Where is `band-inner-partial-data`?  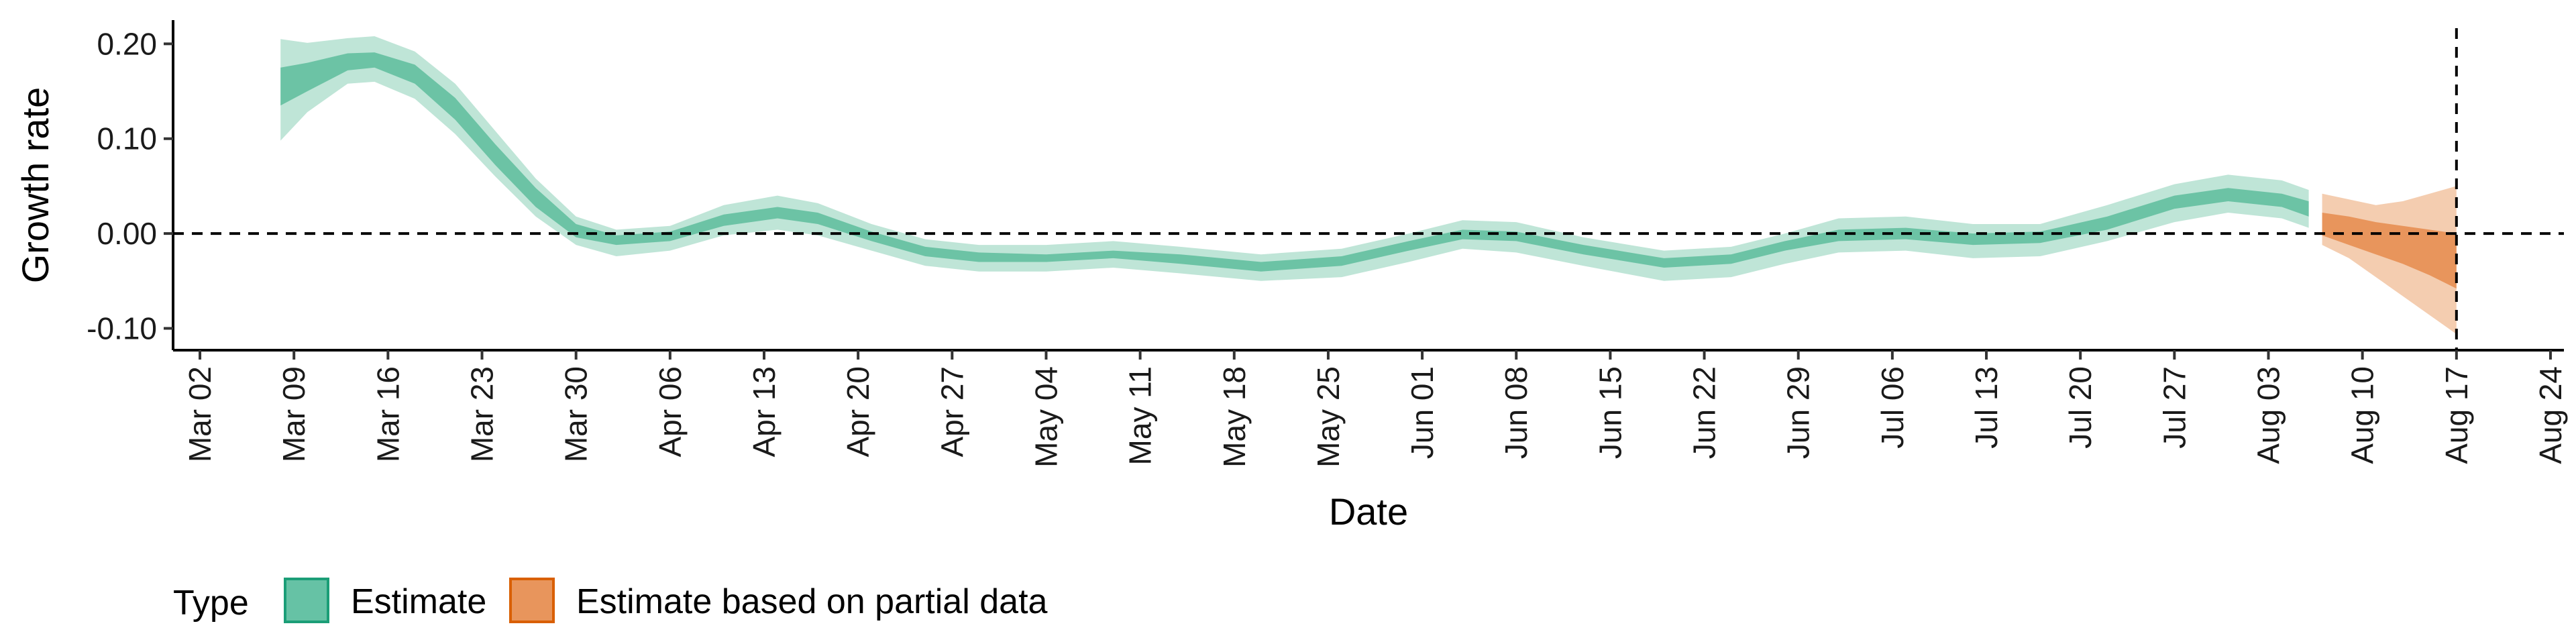
band-inner-partial-data is located at coordinates (2389, 251).